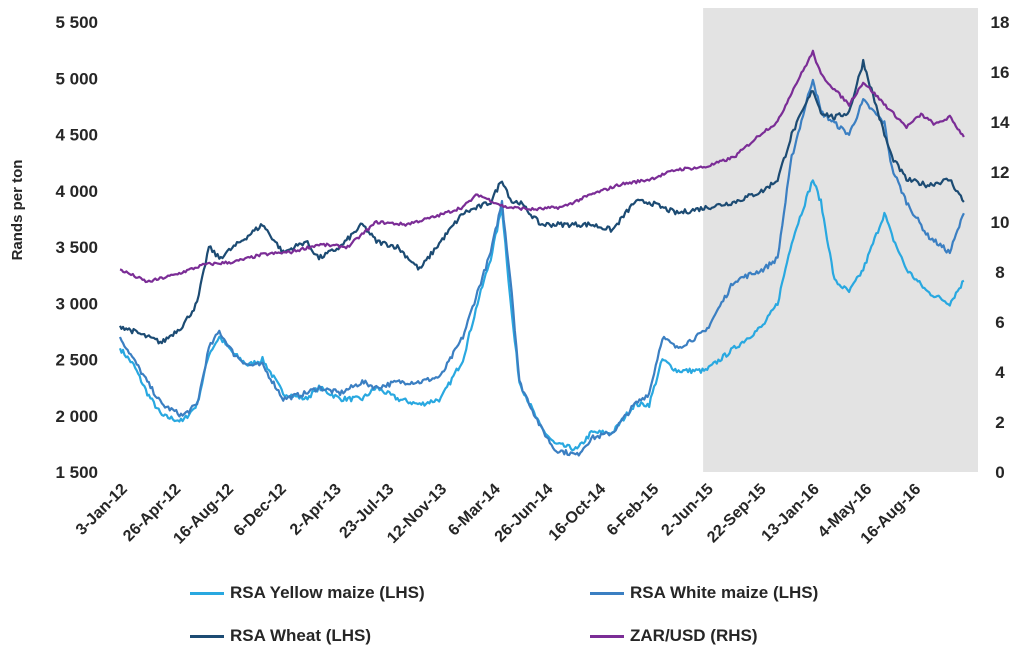 This screenshot has height=661, width=1019. I want to click on right-tick-label: 10, so click(1000, 222).